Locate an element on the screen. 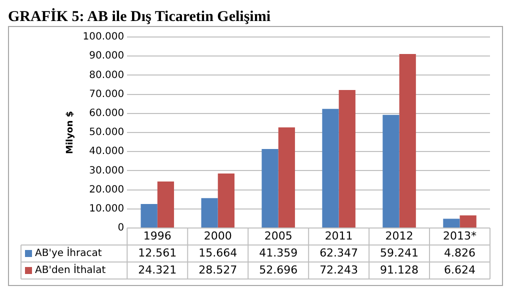 The width and height of the screenshot is (511, 298). data-label: 72.243 is located at coordinates (339, 269).